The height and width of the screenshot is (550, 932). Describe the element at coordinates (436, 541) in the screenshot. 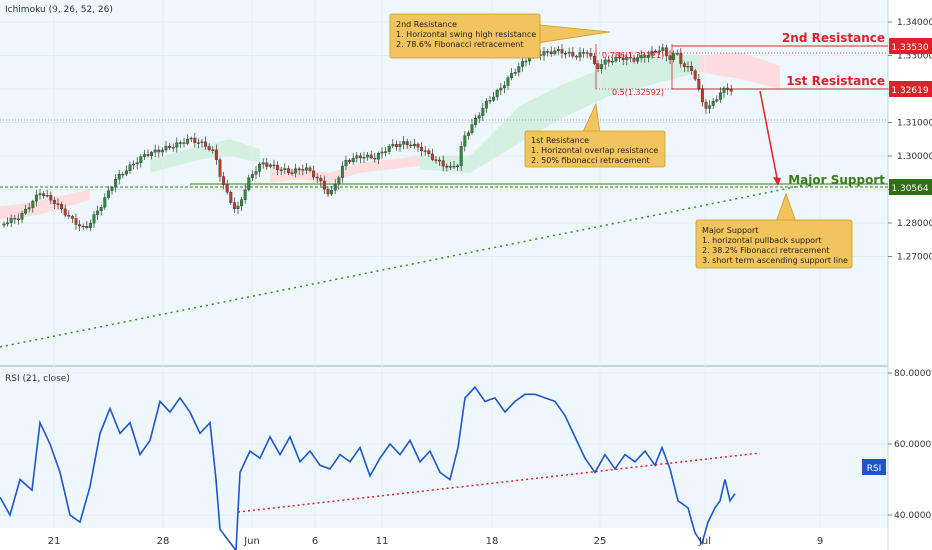

I see `date-axis-ticks: 21 28 Jun 6 11 18 25 Jul 9` at that location.